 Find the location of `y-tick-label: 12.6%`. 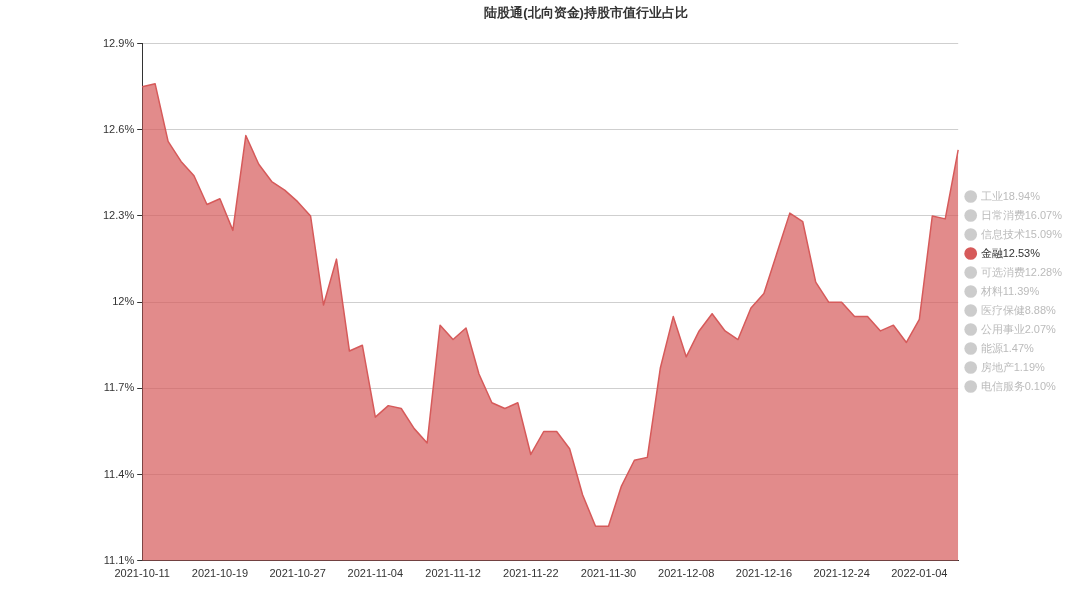

y-tick-label: 12.6% is located at coordinates (118, 128).